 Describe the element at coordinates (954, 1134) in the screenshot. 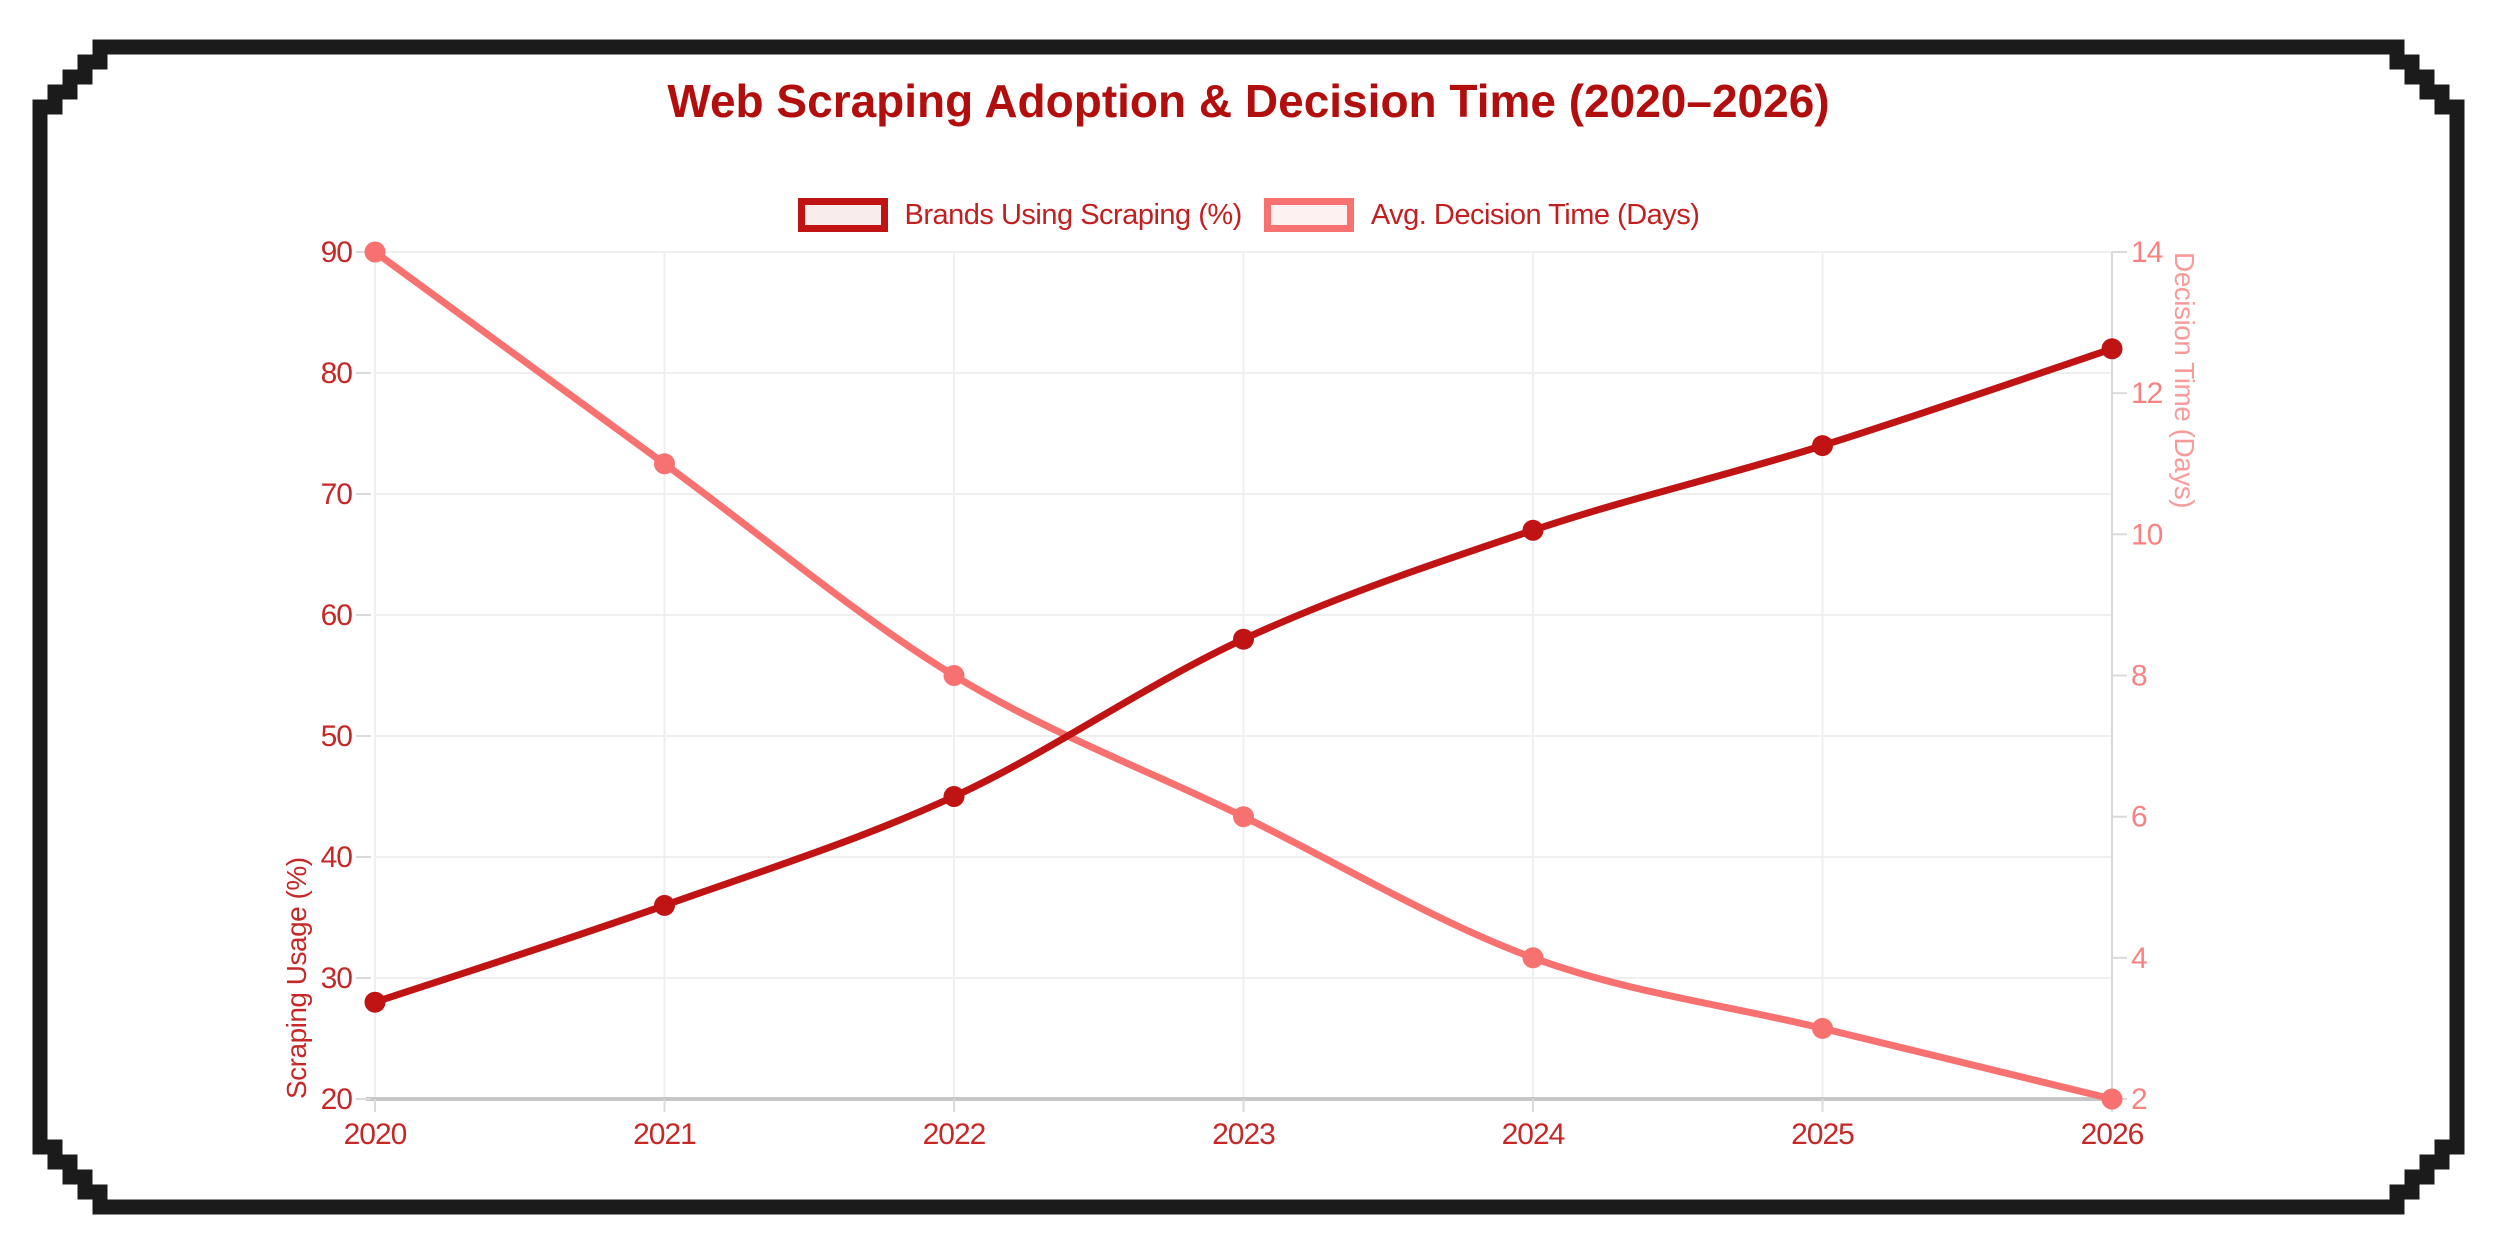

I see `x-axis-tick-label: 2022` at that location.